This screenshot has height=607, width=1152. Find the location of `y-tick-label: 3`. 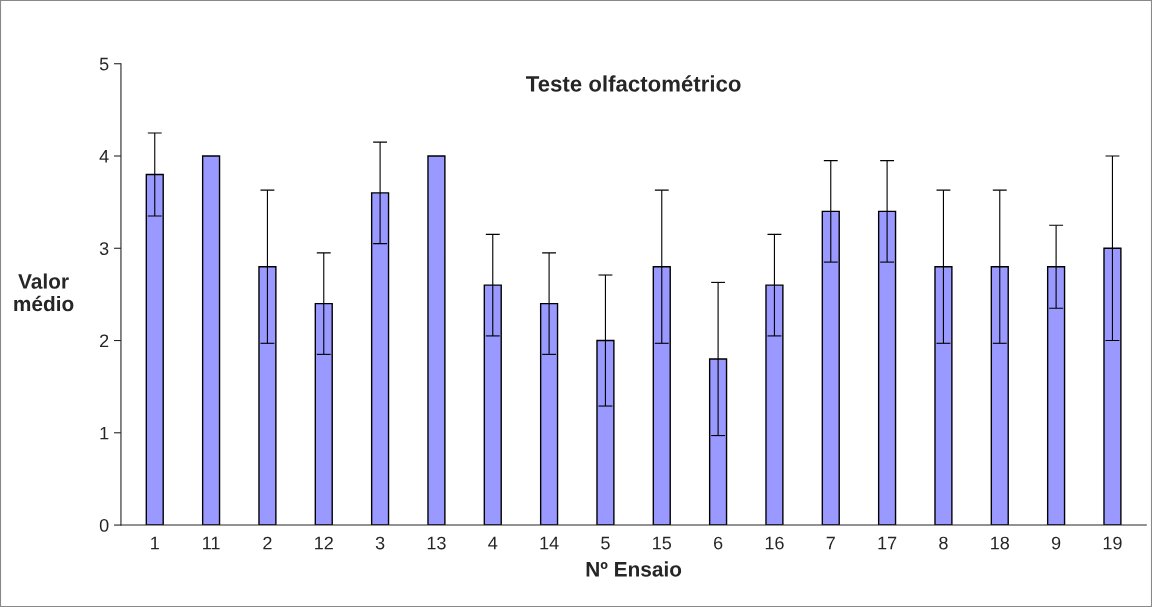

y-tick-label: 3 is located at coordinates (104, 248).